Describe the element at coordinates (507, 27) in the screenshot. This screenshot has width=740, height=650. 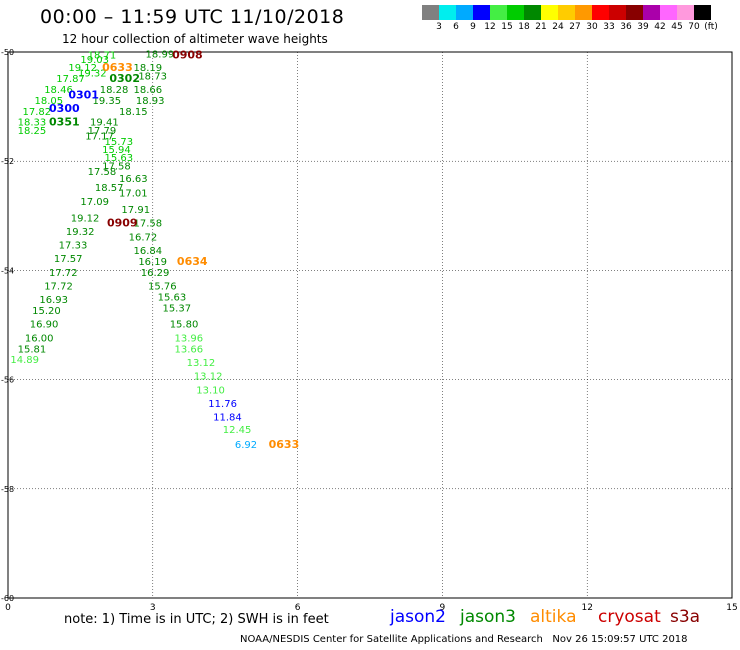
I see `color-scale-label: 15` at that location.